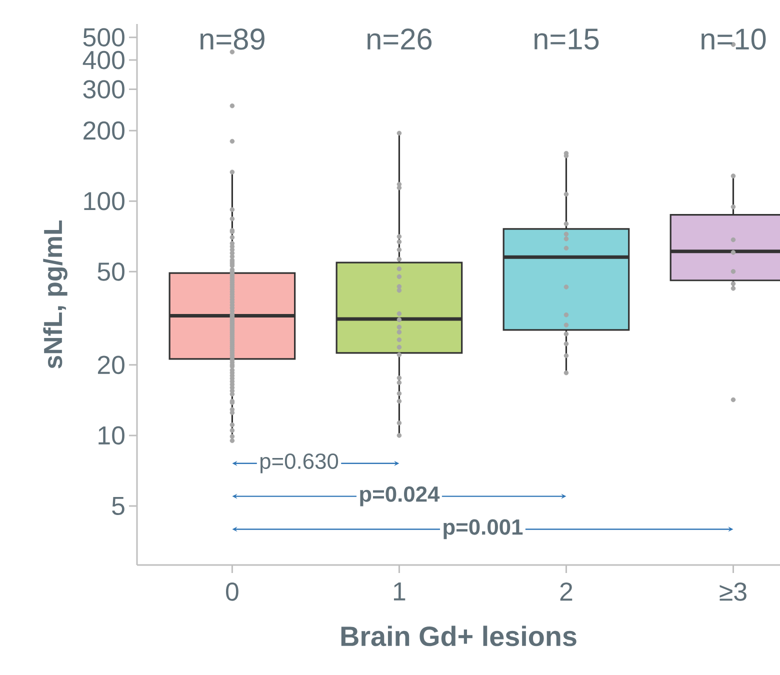 Image resolution: width=780 pixels, height=675 pixels. I want to click on x-tick-label: 2, so click(566, 591).